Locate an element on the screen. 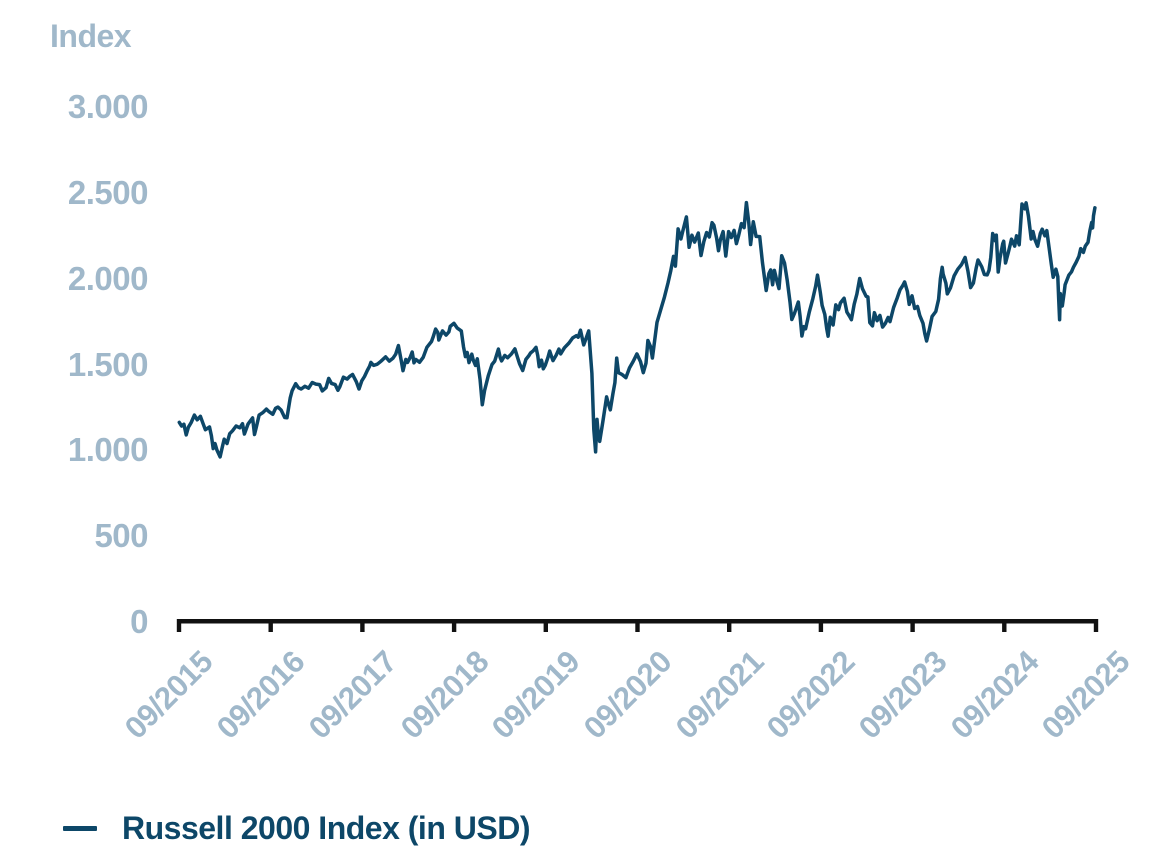 The height and width of the screenshot is (868, 1158). y-tick-label: 2.500 is located at coordinates (108, 192).